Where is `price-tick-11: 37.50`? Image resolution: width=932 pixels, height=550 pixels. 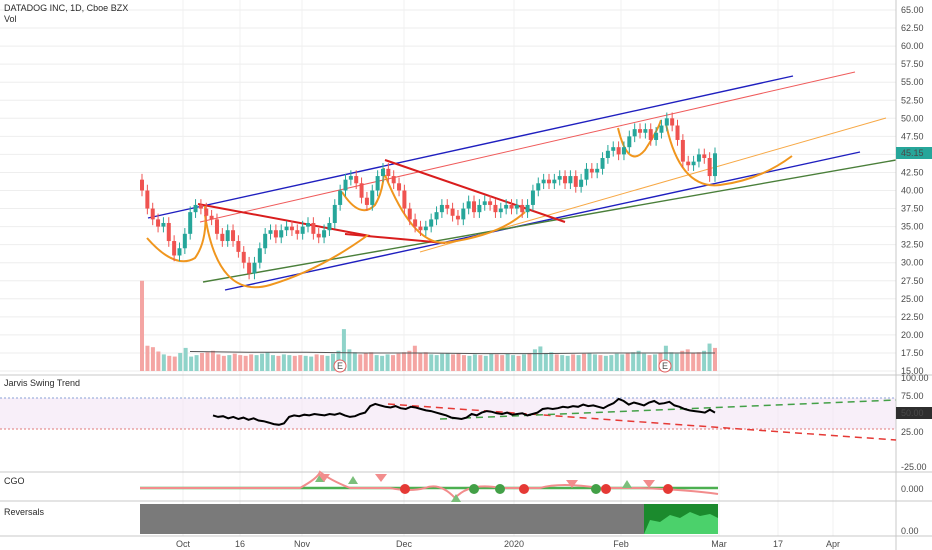
price-tick-11: 37.50 is located at coordinates (912, 209).